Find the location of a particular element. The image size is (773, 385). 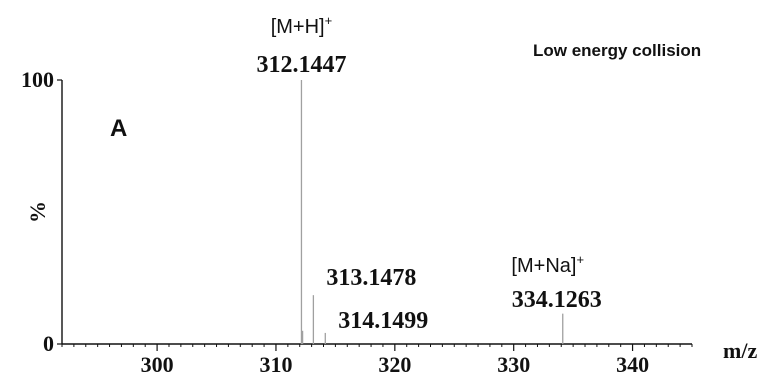

peak-mass-label: 312.1447 is located at coordinates (301, 65).